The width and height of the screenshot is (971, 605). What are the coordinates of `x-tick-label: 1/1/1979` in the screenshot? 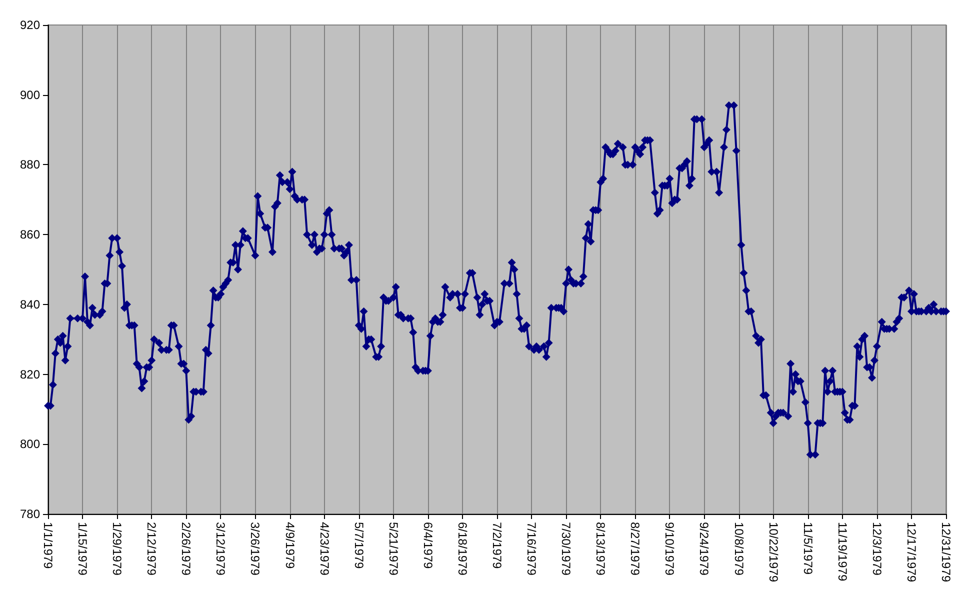 It's located at (48, 546).